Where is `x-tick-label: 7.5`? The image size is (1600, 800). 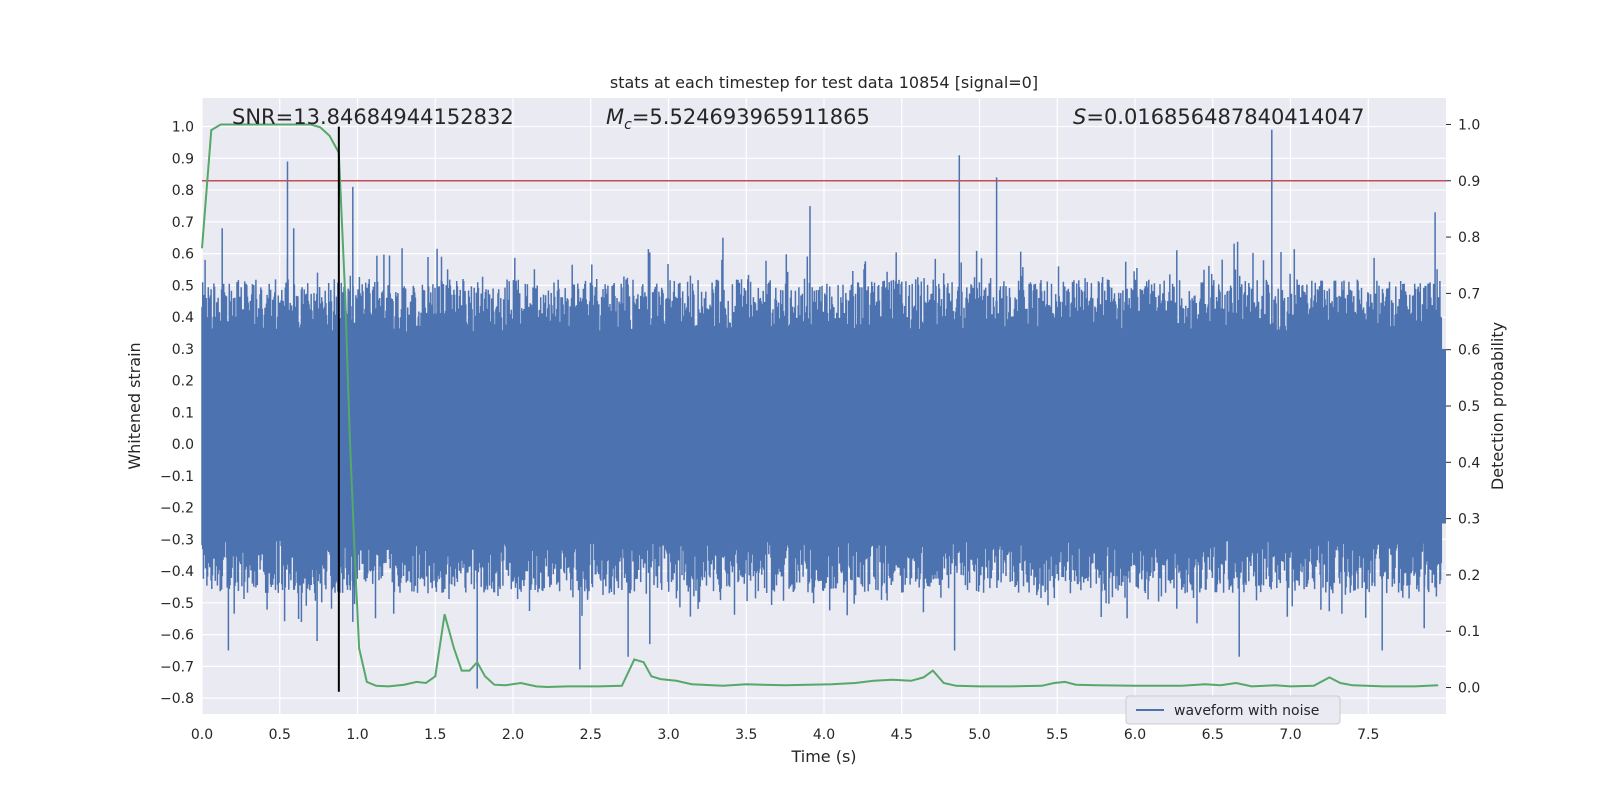
x-tick-label: 7.5 is located at coordinates (1368, 735).